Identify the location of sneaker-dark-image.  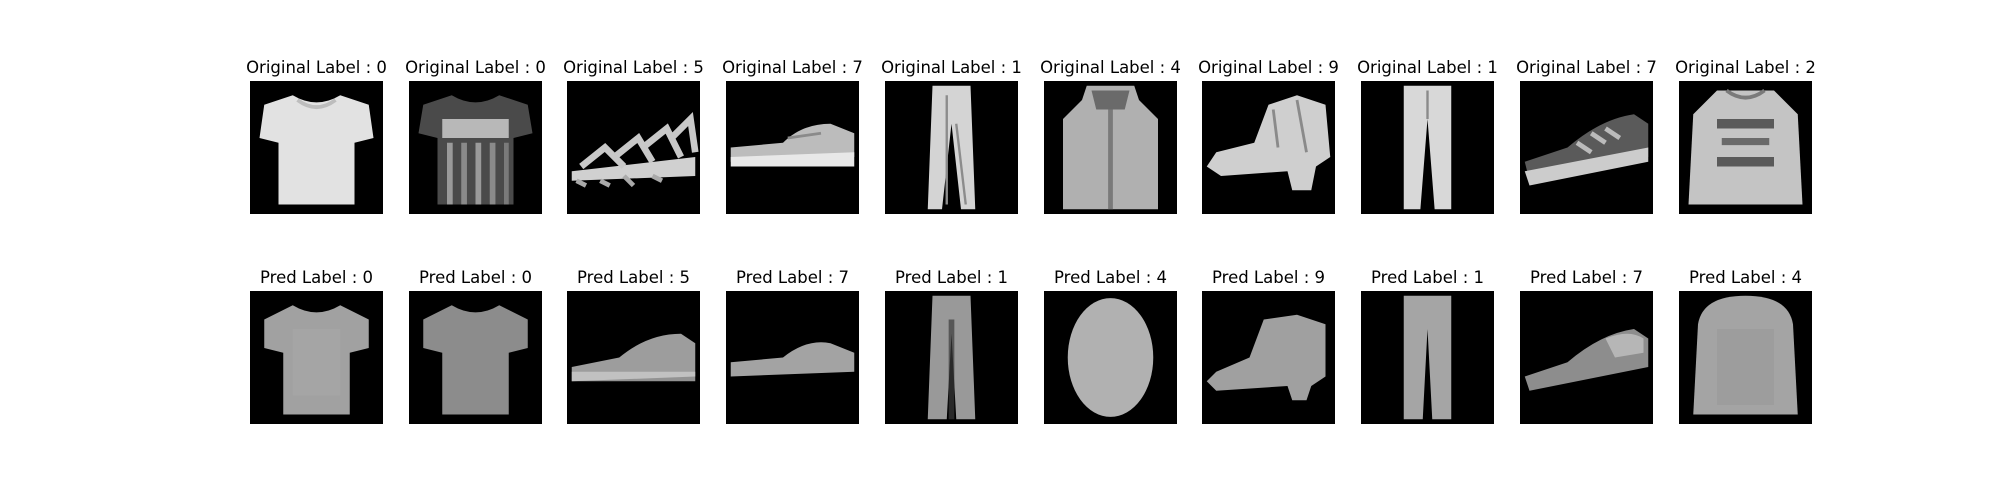
(1586, 147).